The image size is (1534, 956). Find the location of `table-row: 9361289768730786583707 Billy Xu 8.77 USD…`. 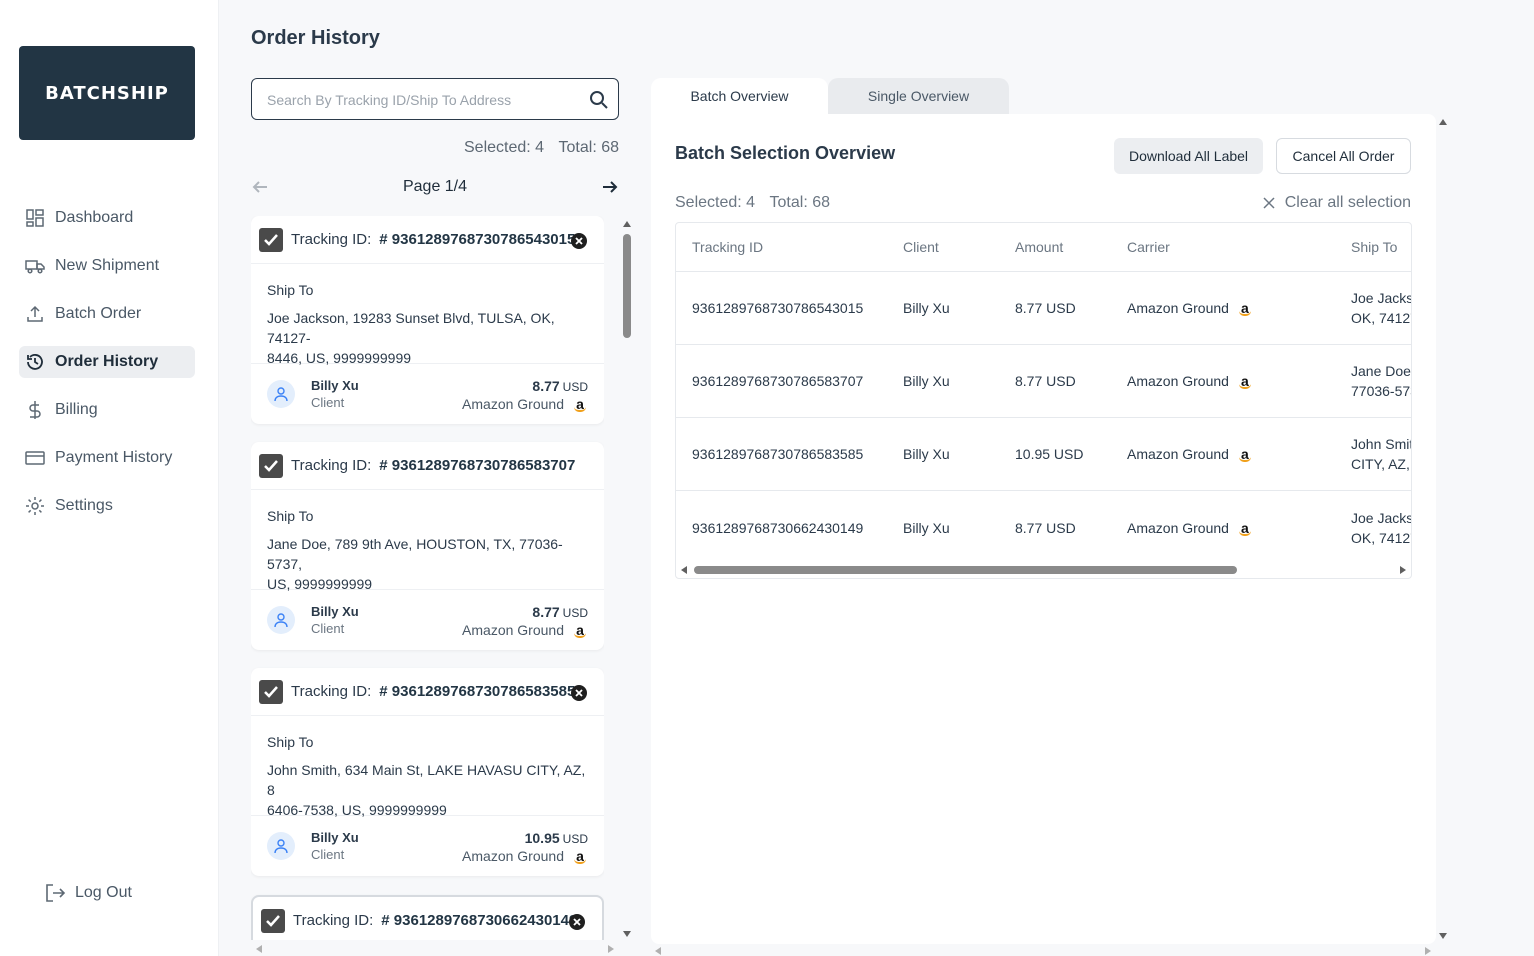

table-row: 9361289768730786583707 Billy Xu 8.77 USD… is located at coordinates (1043, 381).